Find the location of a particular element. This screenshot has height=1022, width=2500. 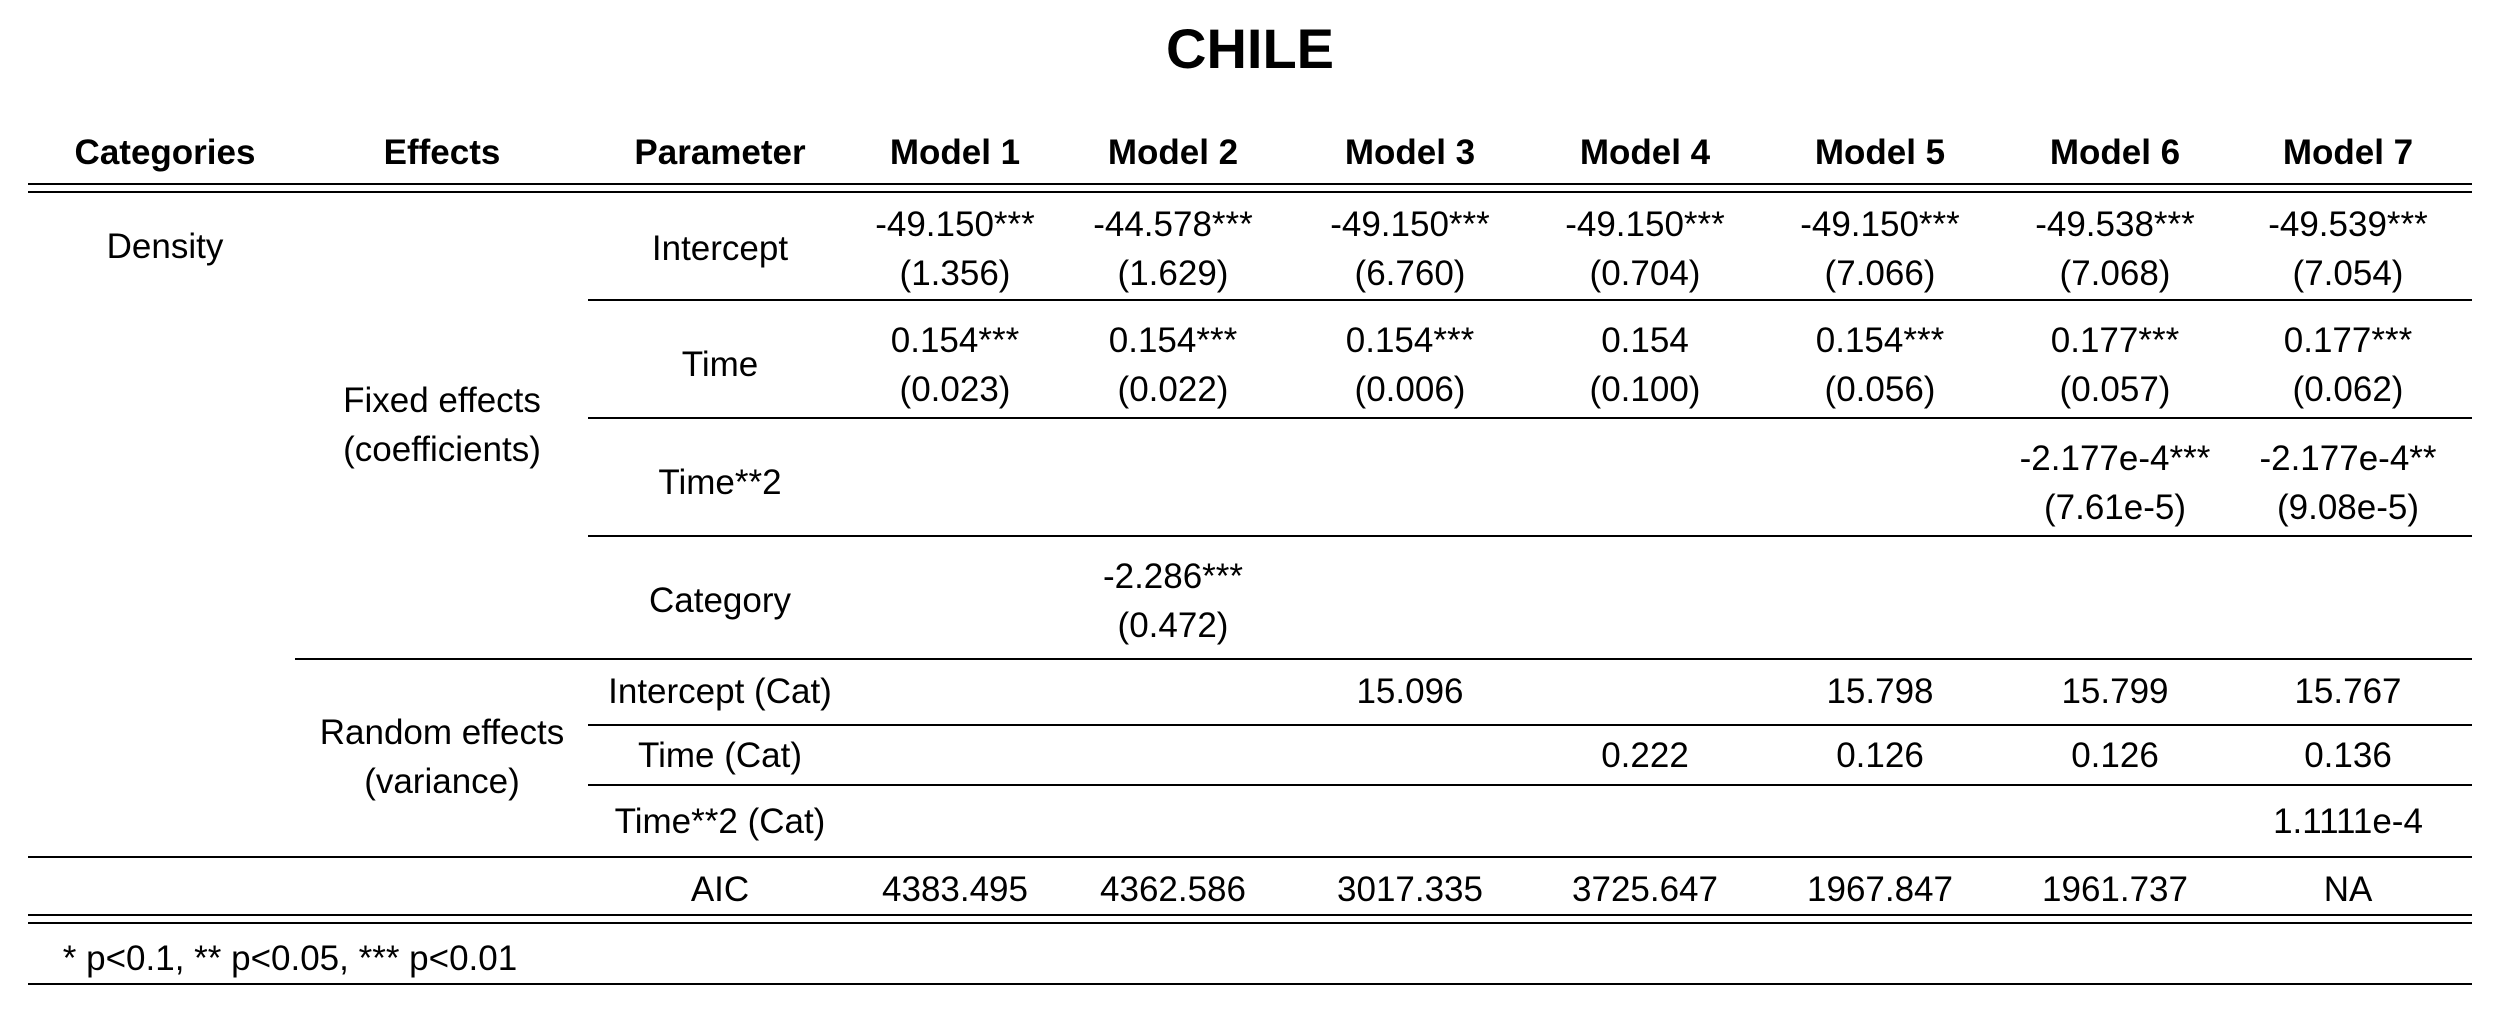

aic-divider is located at coordinates (1250, 857).